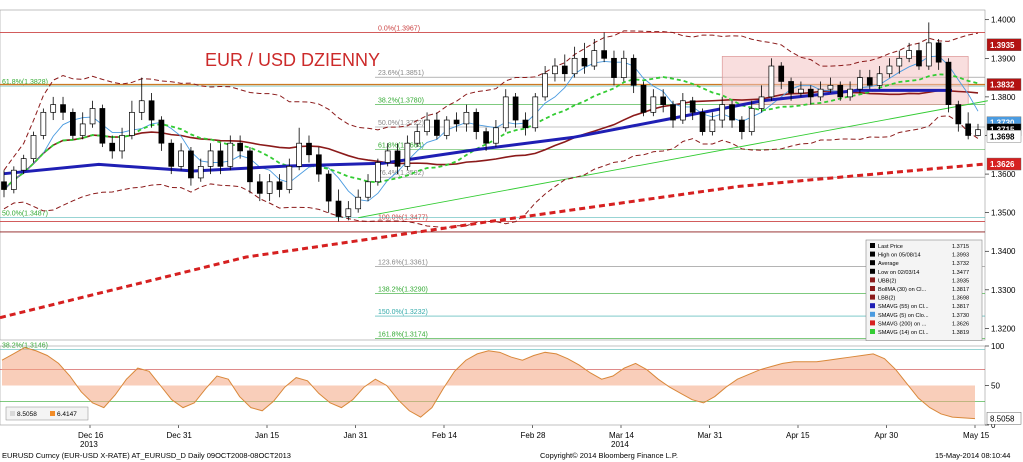 This screenshot has width=1023, height=462. What do you see at coordinates (890, 247) in the screenshot?
I see `legend-label: Last Price` at bounding box center [890, 247].